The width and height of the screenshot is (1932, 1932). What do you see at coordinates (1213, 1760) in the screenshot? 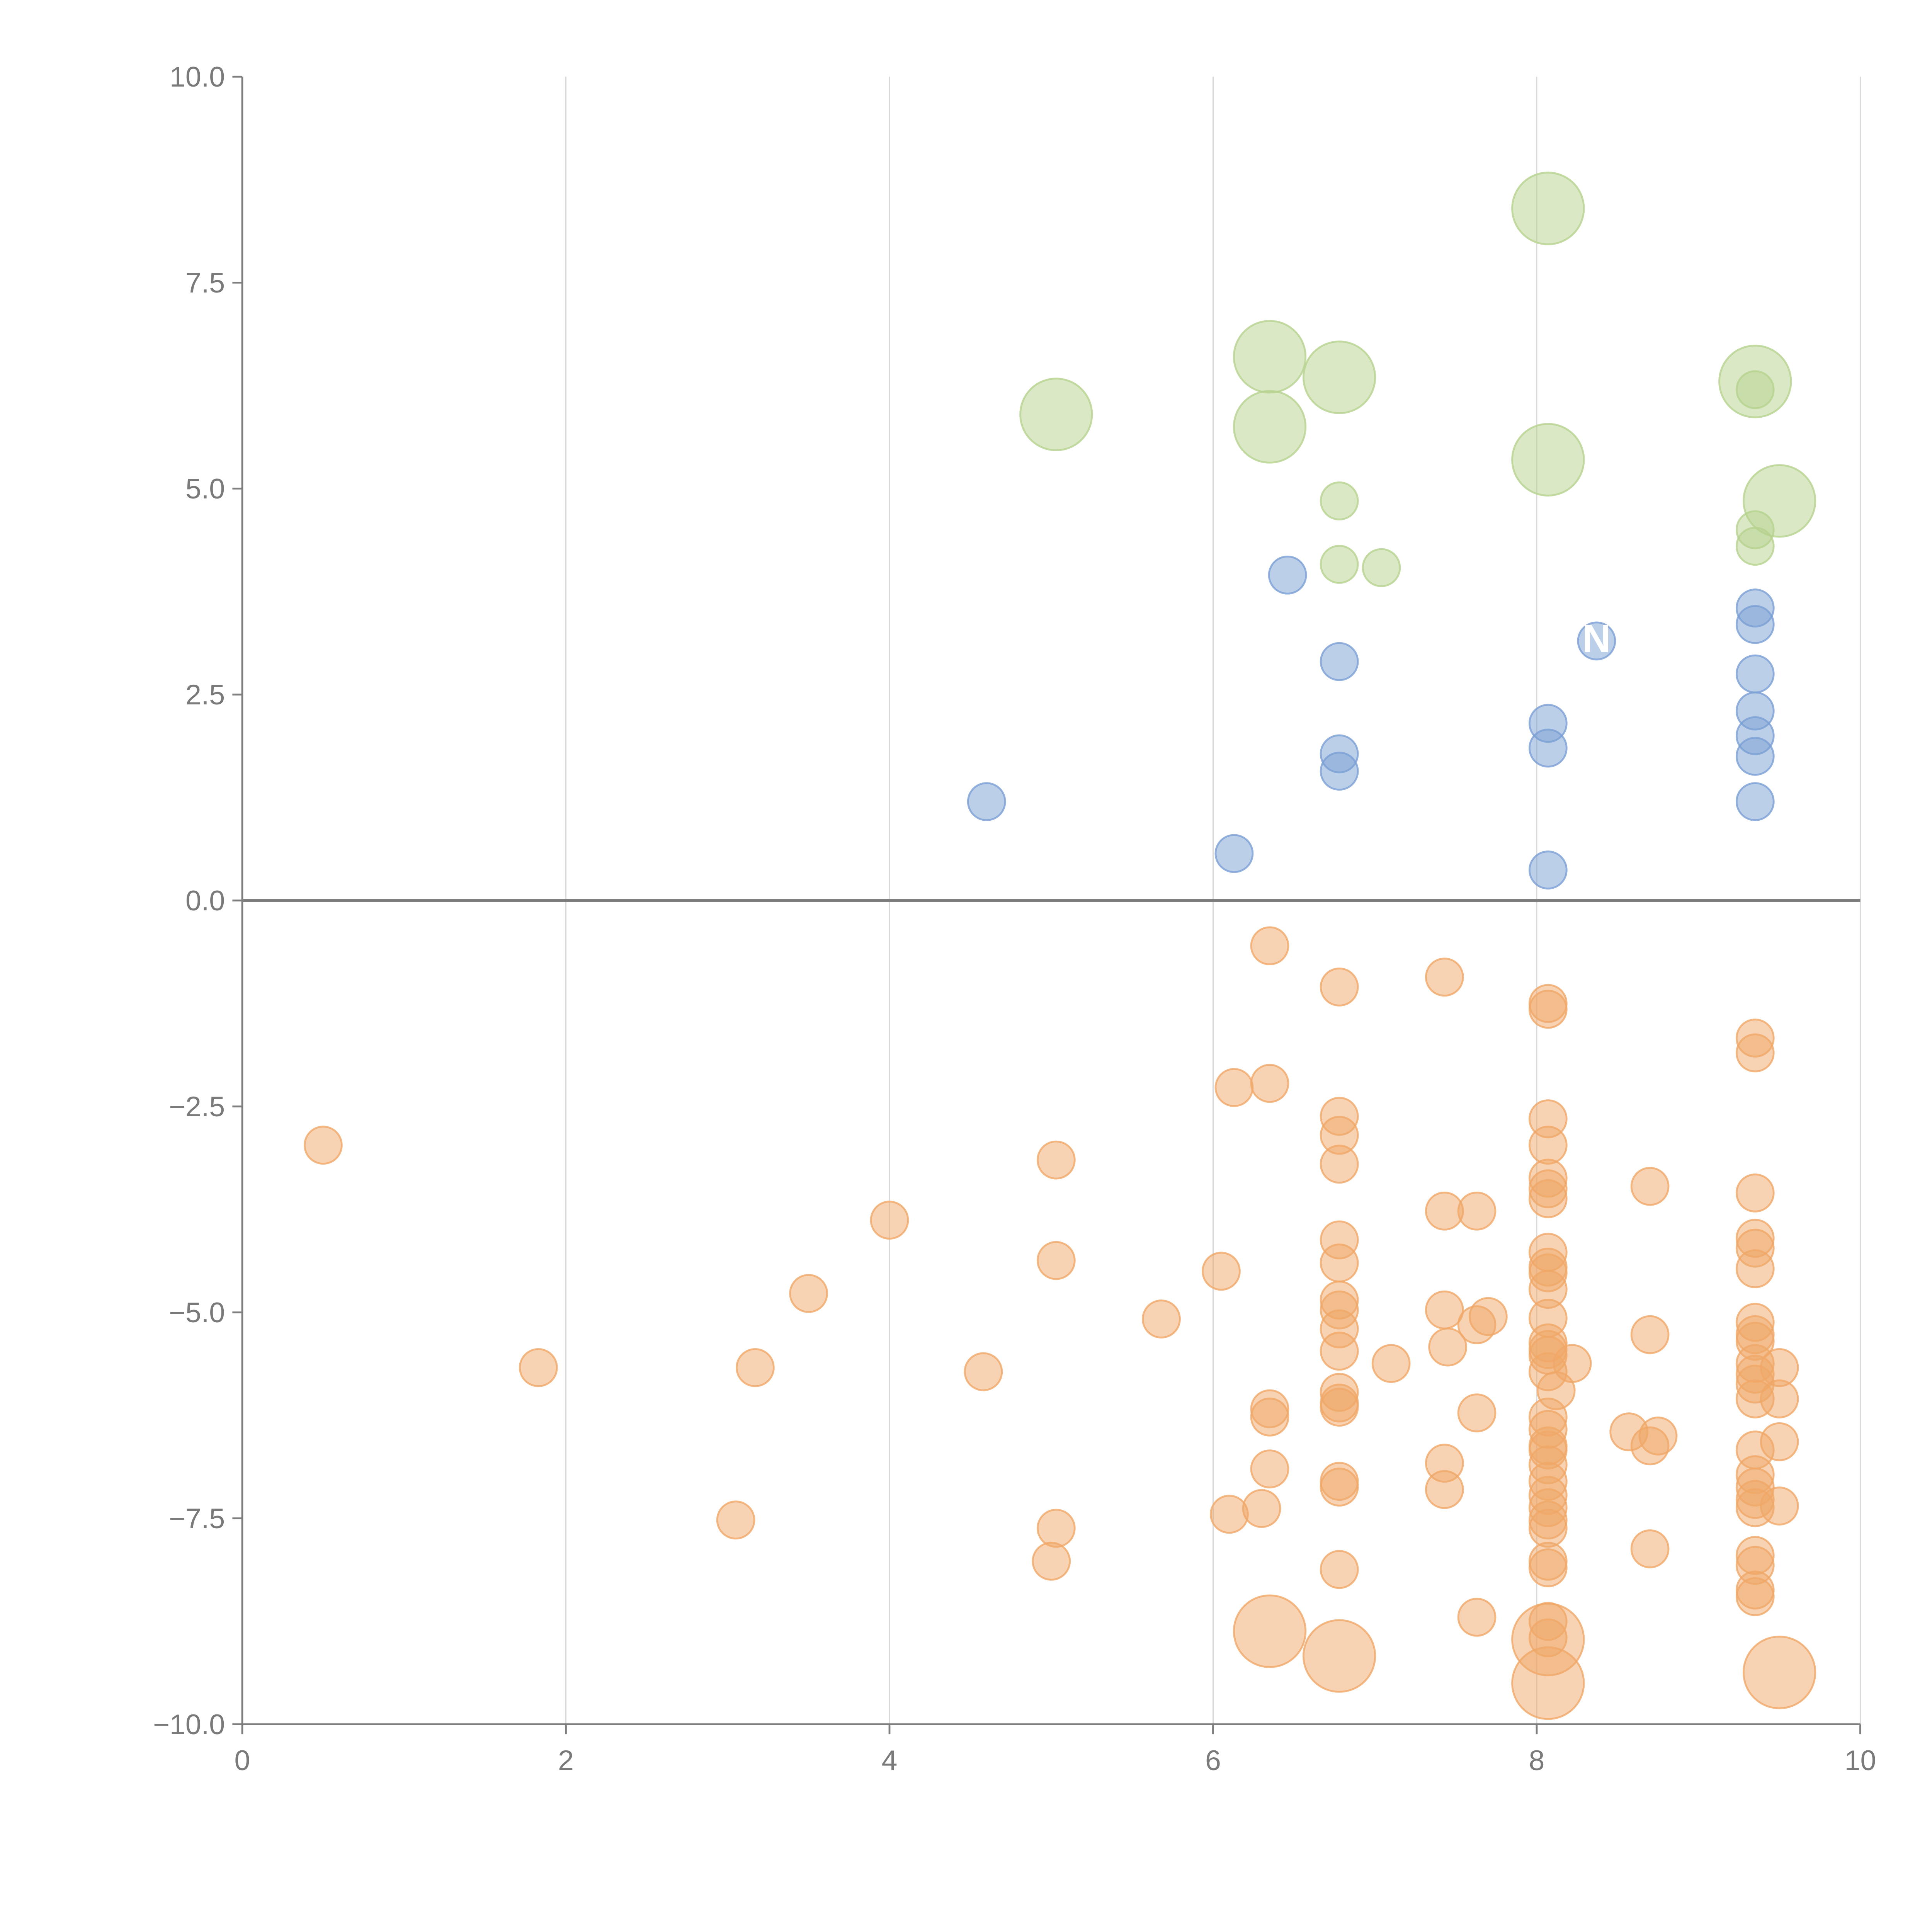
I see `x-tick-label: 6` at bounding box center [1213, 1760].